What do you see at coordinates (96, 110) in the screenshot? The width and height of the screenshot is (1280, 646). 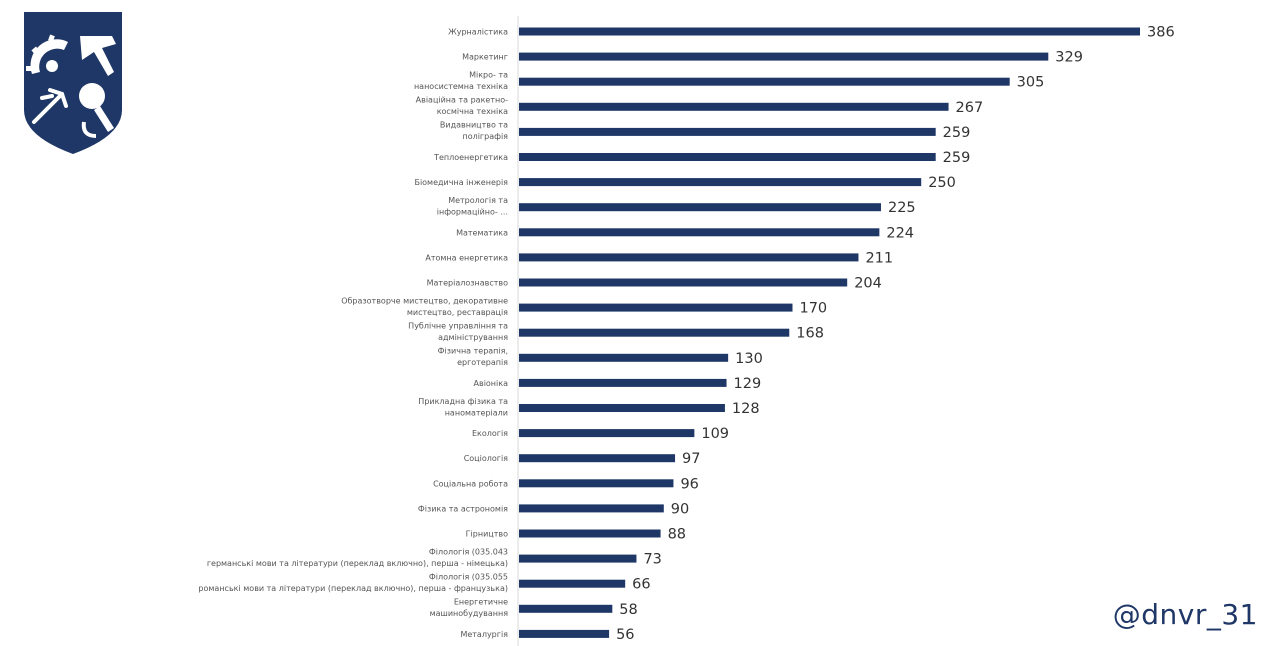 I see `hammer-icon` at bounding box center [96, 110].